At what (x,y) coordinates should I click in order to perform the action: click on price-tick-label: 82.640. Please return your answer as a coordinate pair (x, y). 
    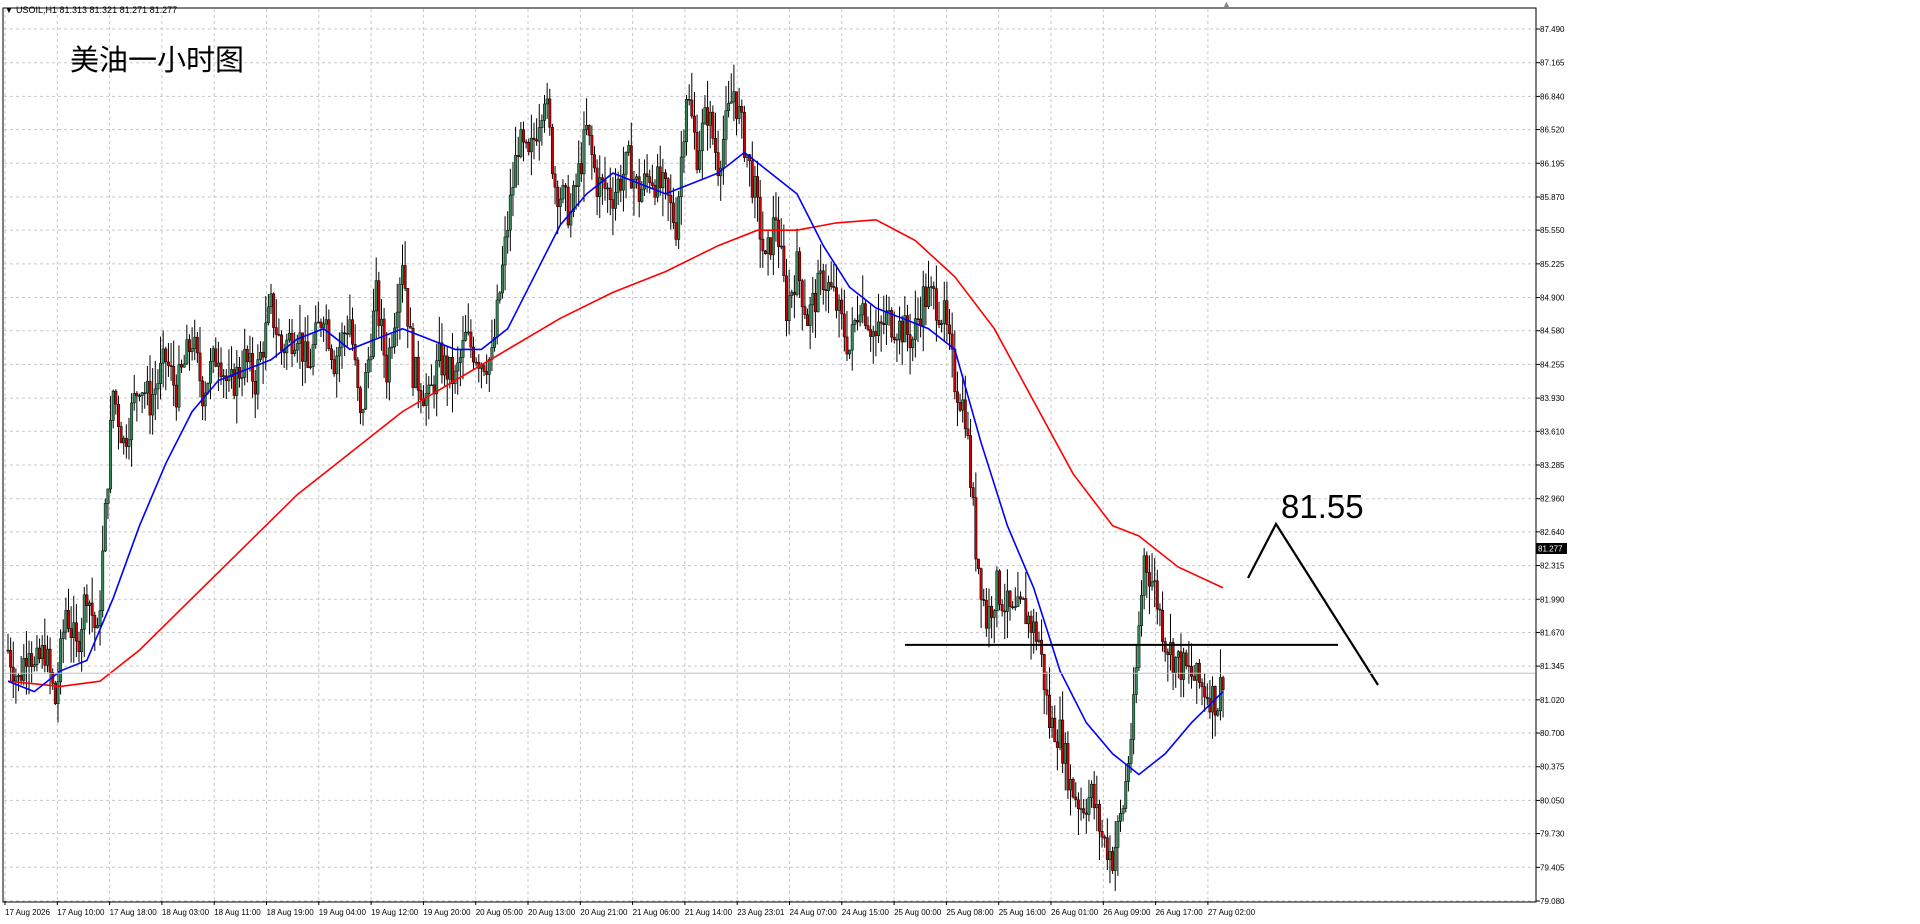
    Looking at the image, I should click on (1552, 532).